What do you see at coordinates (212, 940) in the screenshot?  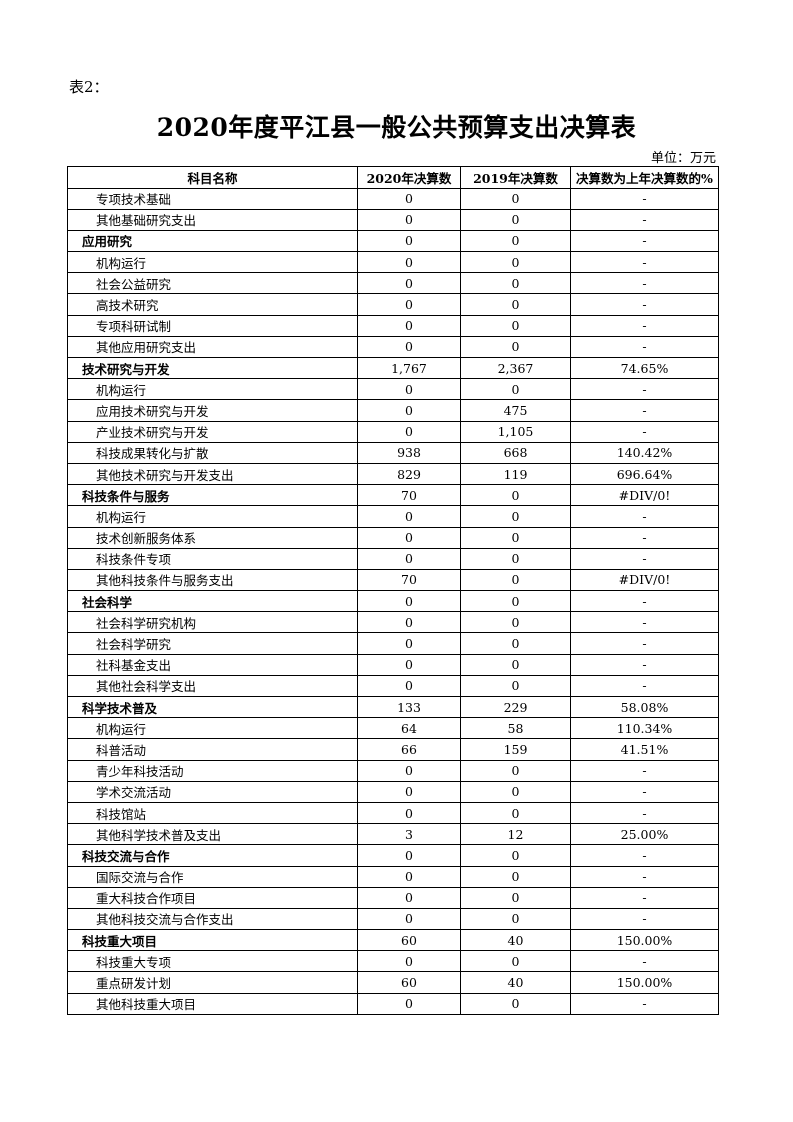 I see `subject-cell: 科技重大项目` at bounding box center [212, 940].